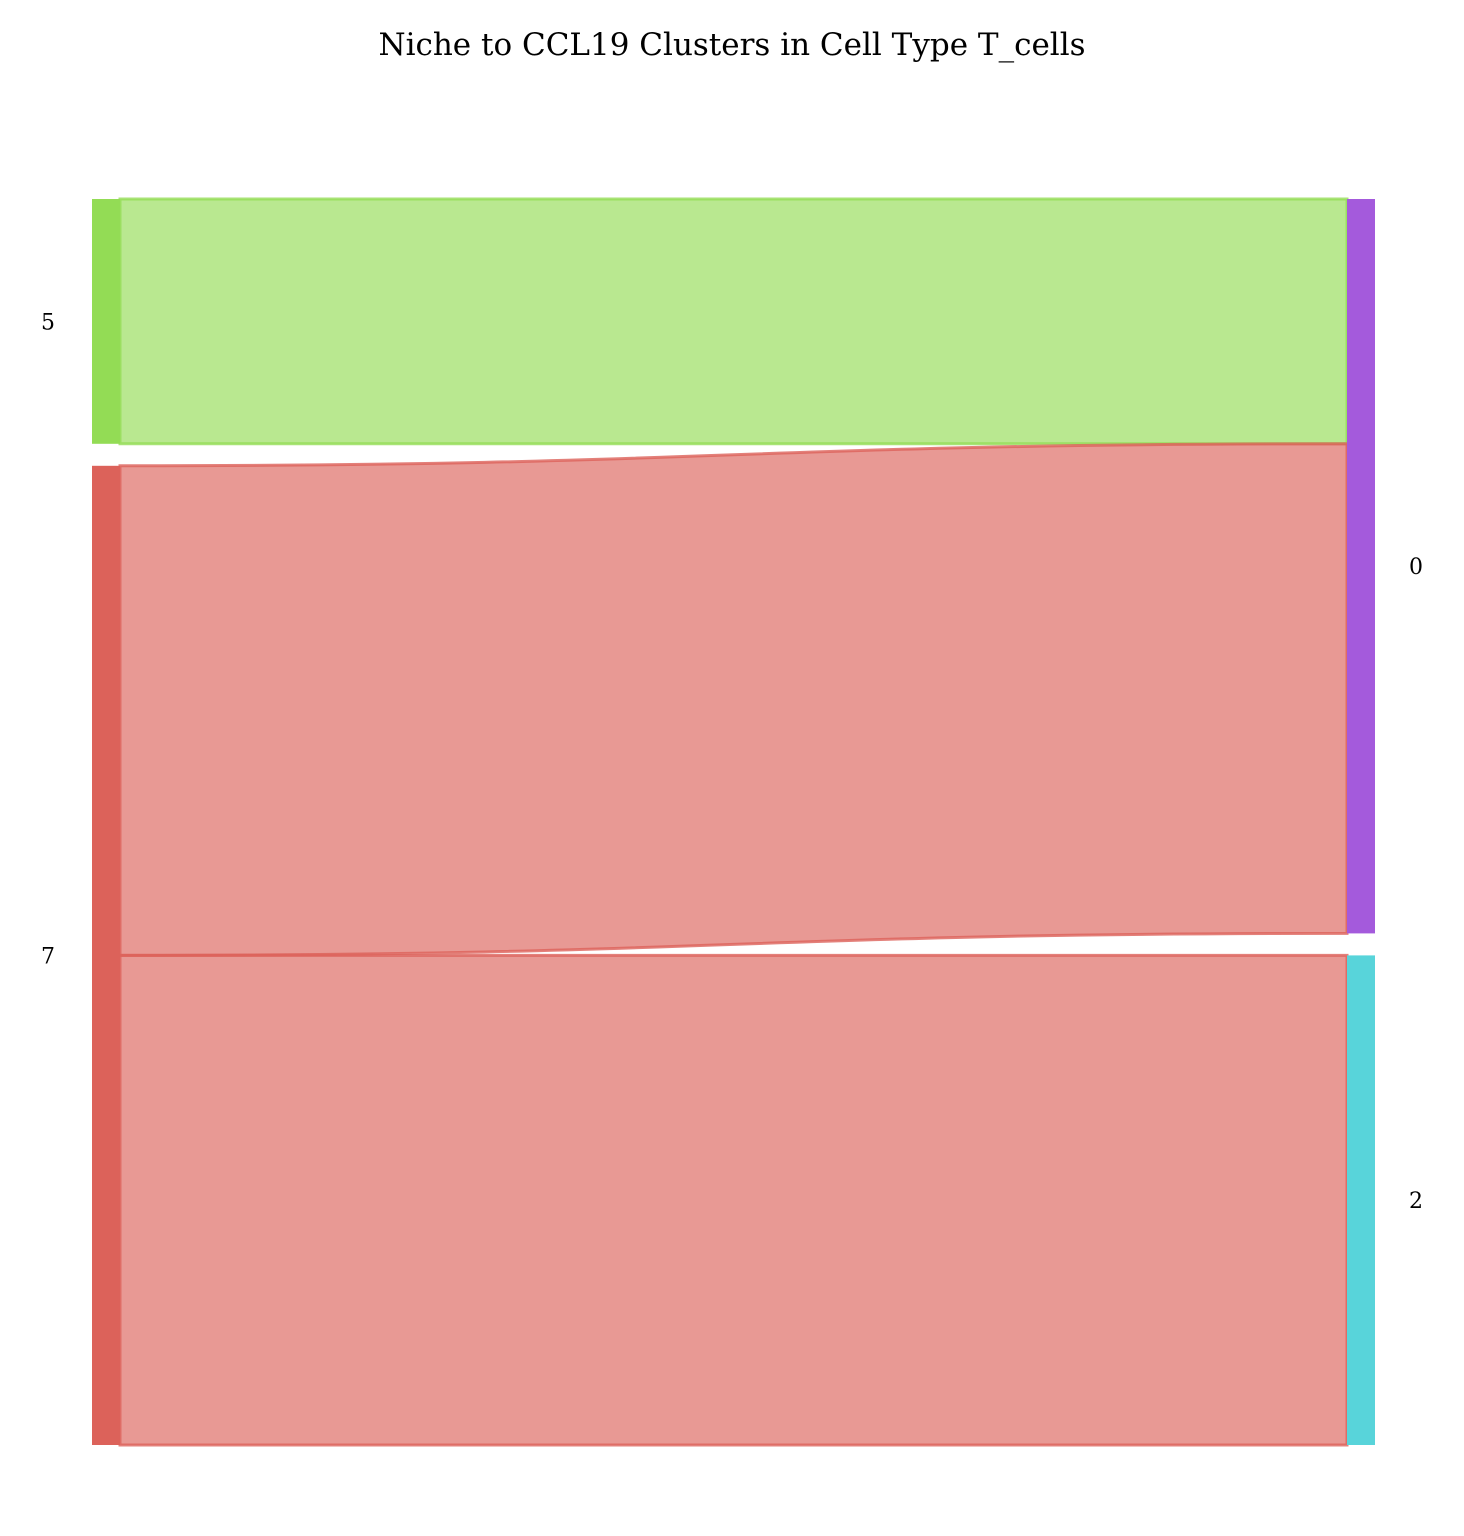 This screenshot has height=1536, width=1464. I want to click on target-node-label-2: 2, so click(1416, 1201).